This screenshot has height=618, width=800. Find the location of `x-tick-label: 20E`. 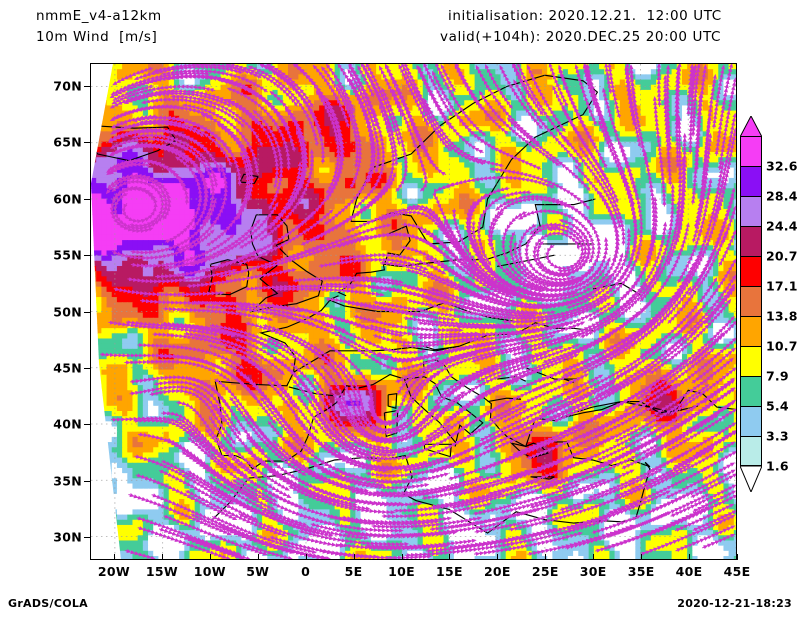

x-tick-label: 20E is located at coordinates (497, 571).